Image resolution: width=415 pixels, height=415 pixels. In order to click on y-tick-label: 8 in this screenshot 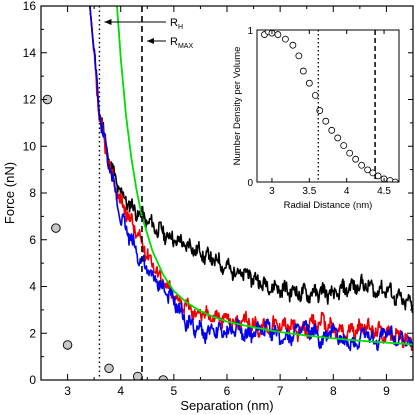, I will do `click(32, 193)`.